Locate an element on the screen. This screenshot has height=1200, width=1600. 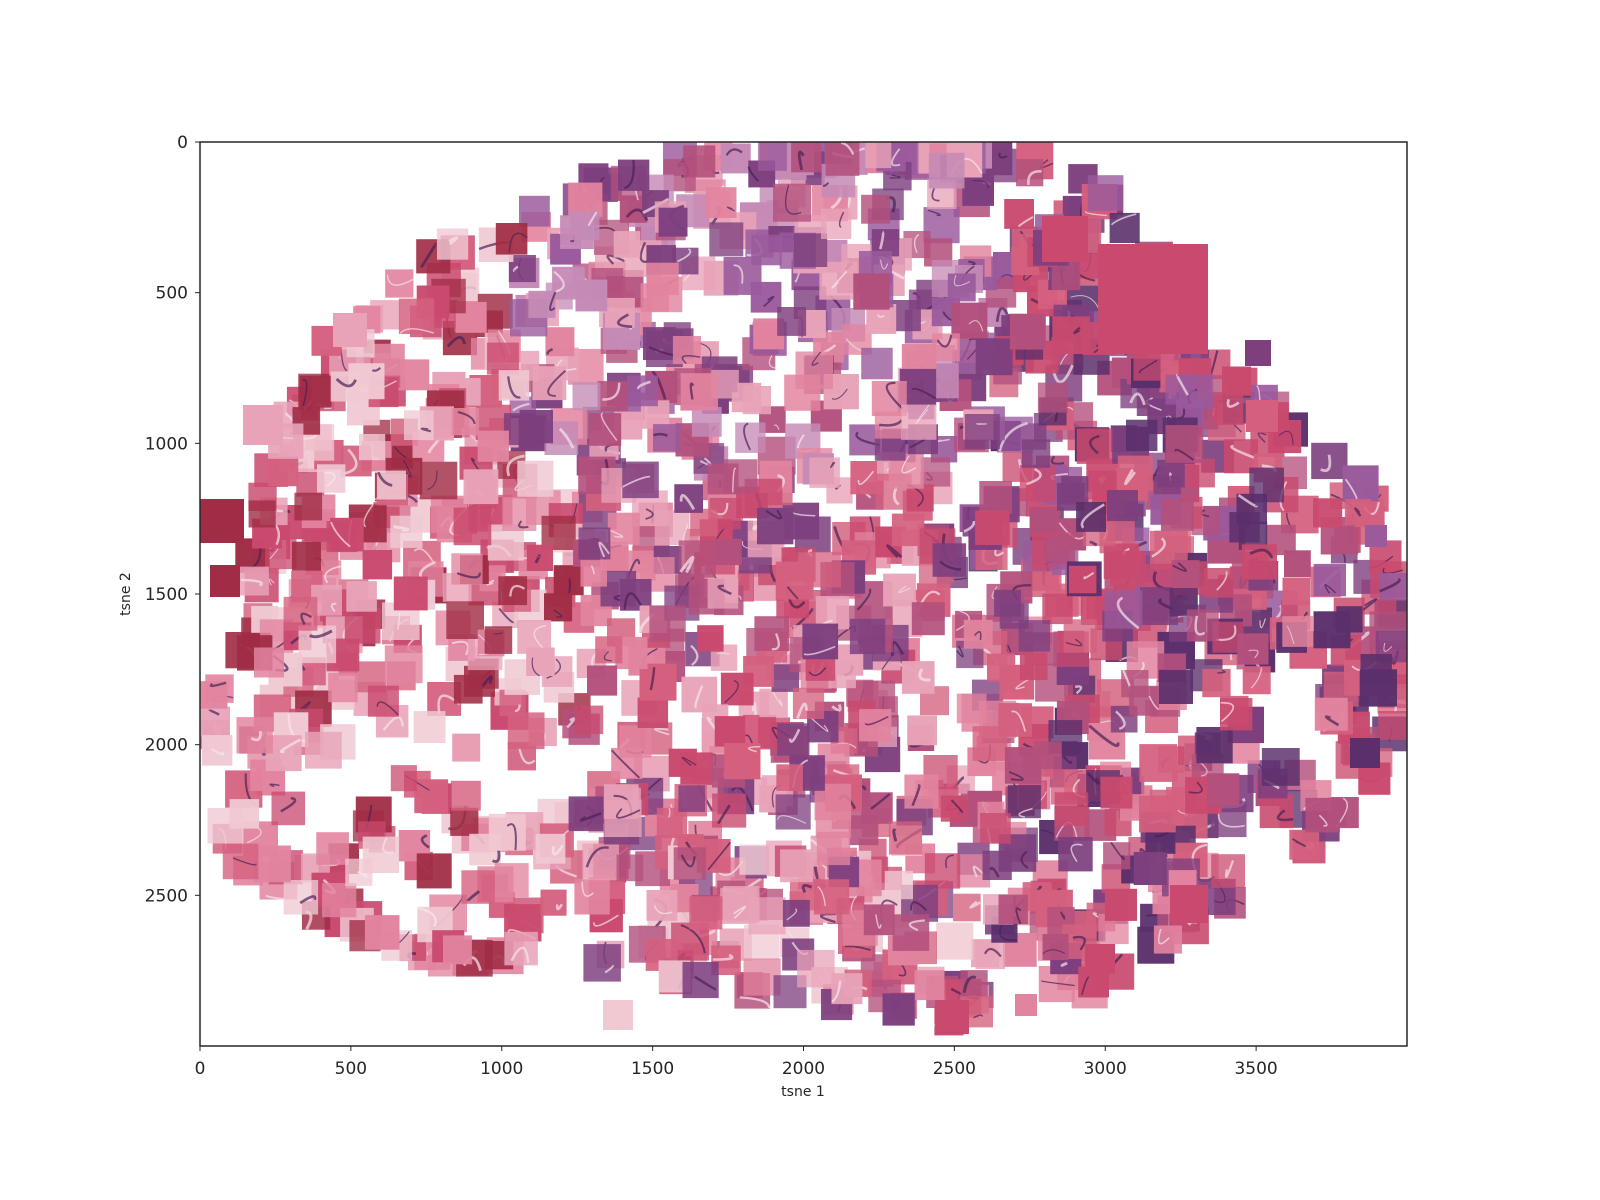
y-tick-label: 0 is located at coordinates (182, 143).